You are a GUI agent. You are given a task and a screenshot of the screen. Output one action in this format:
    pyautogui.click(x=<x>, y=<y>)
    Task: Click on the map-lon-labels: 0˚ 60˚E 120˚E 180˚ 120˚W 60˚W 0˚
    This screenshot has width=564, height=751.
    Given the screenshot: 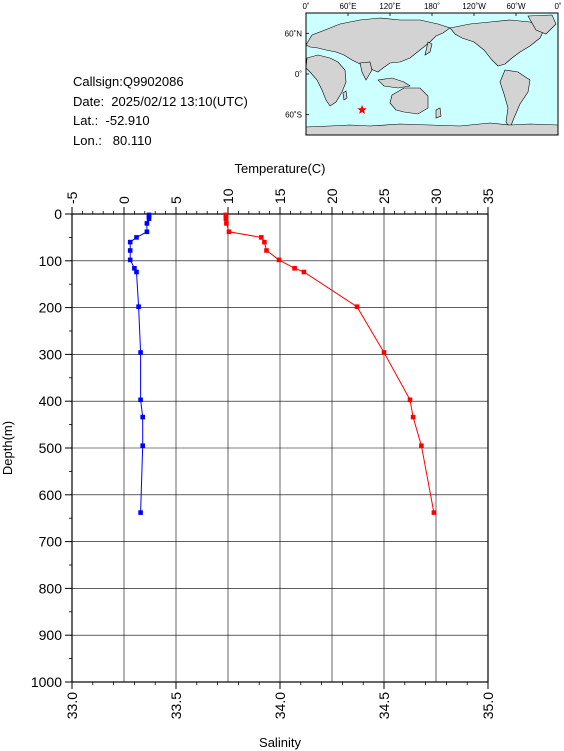 What is the action you would take?
    pyautogui.click(x=431, y=6)
    